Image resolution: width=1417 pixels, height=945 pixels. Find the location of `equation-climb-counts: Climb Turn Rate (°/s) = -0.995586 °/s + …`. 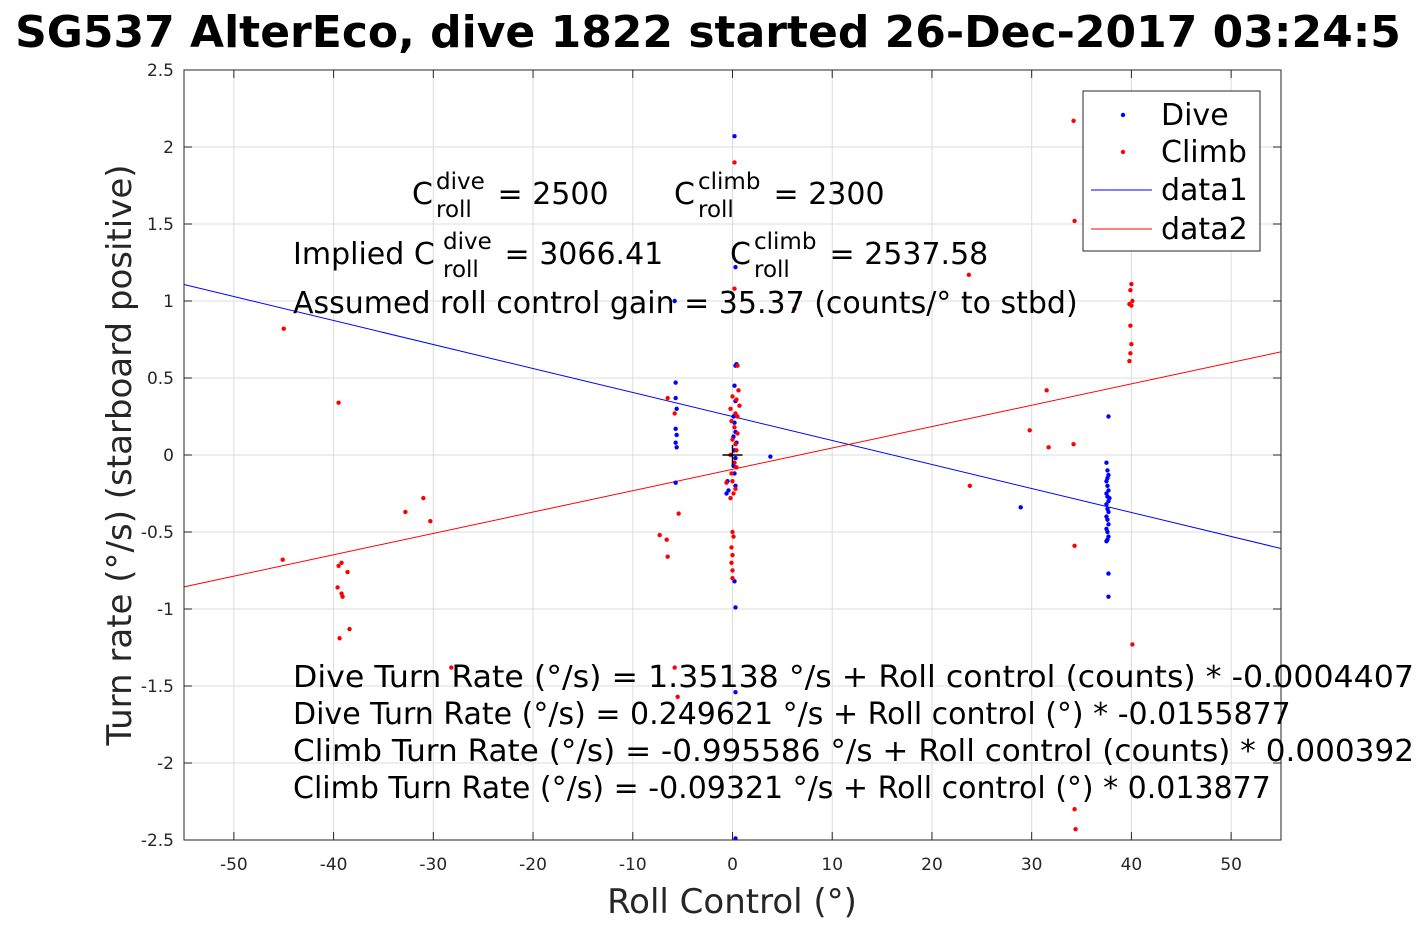

equation-climb-counts: Climb Turn Rate (°/s) = -0.995586 °/s + … is located at coordinates (853, 751).